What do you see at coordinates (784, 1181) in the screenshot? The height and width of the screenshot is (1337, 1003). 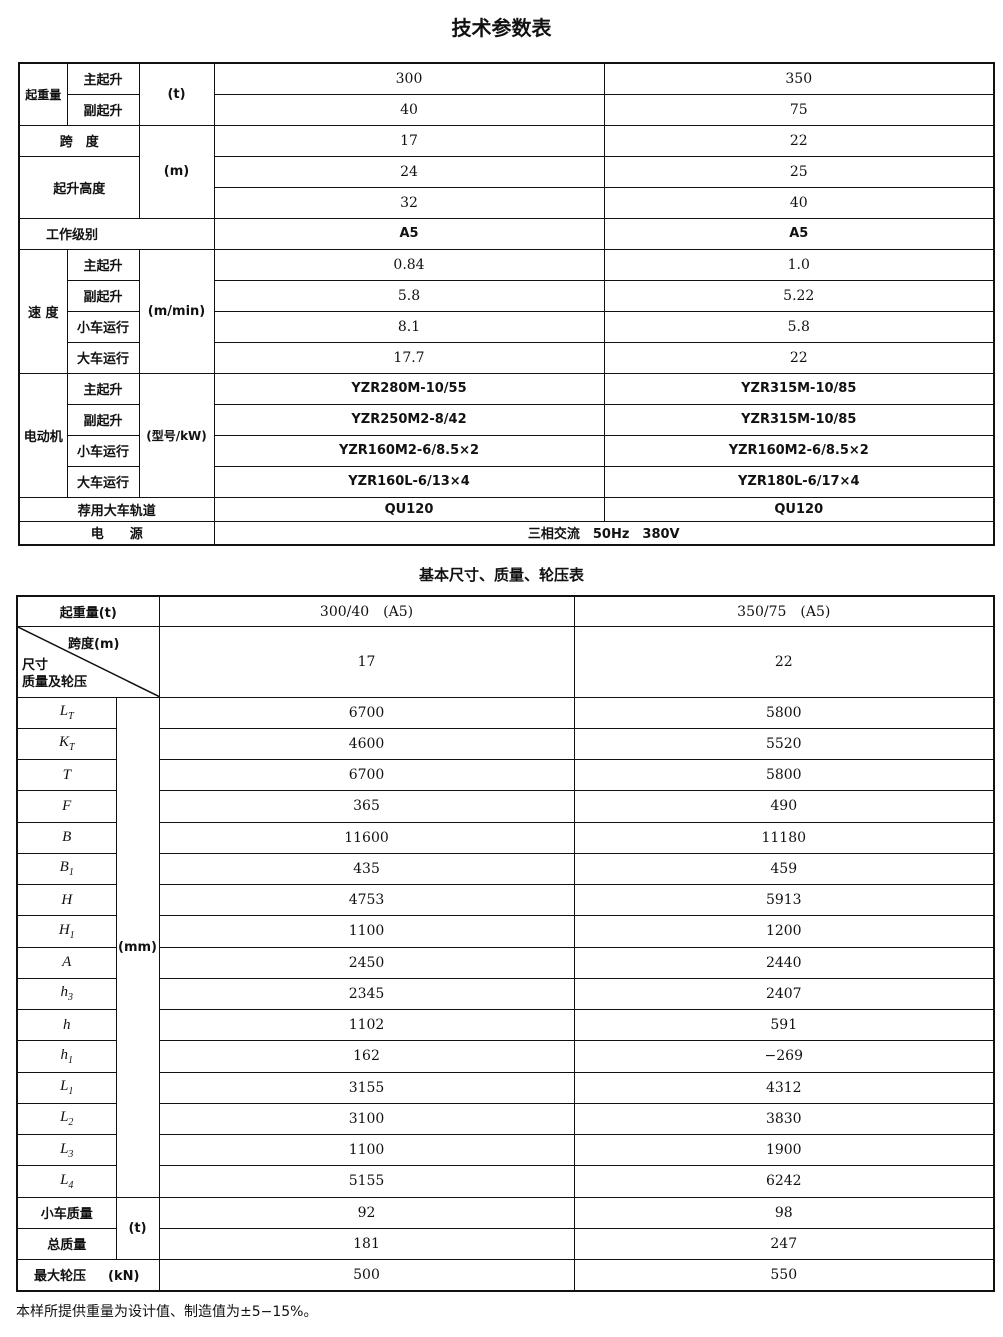 I see `cell: 6242` at bounding box center [784, 1181].